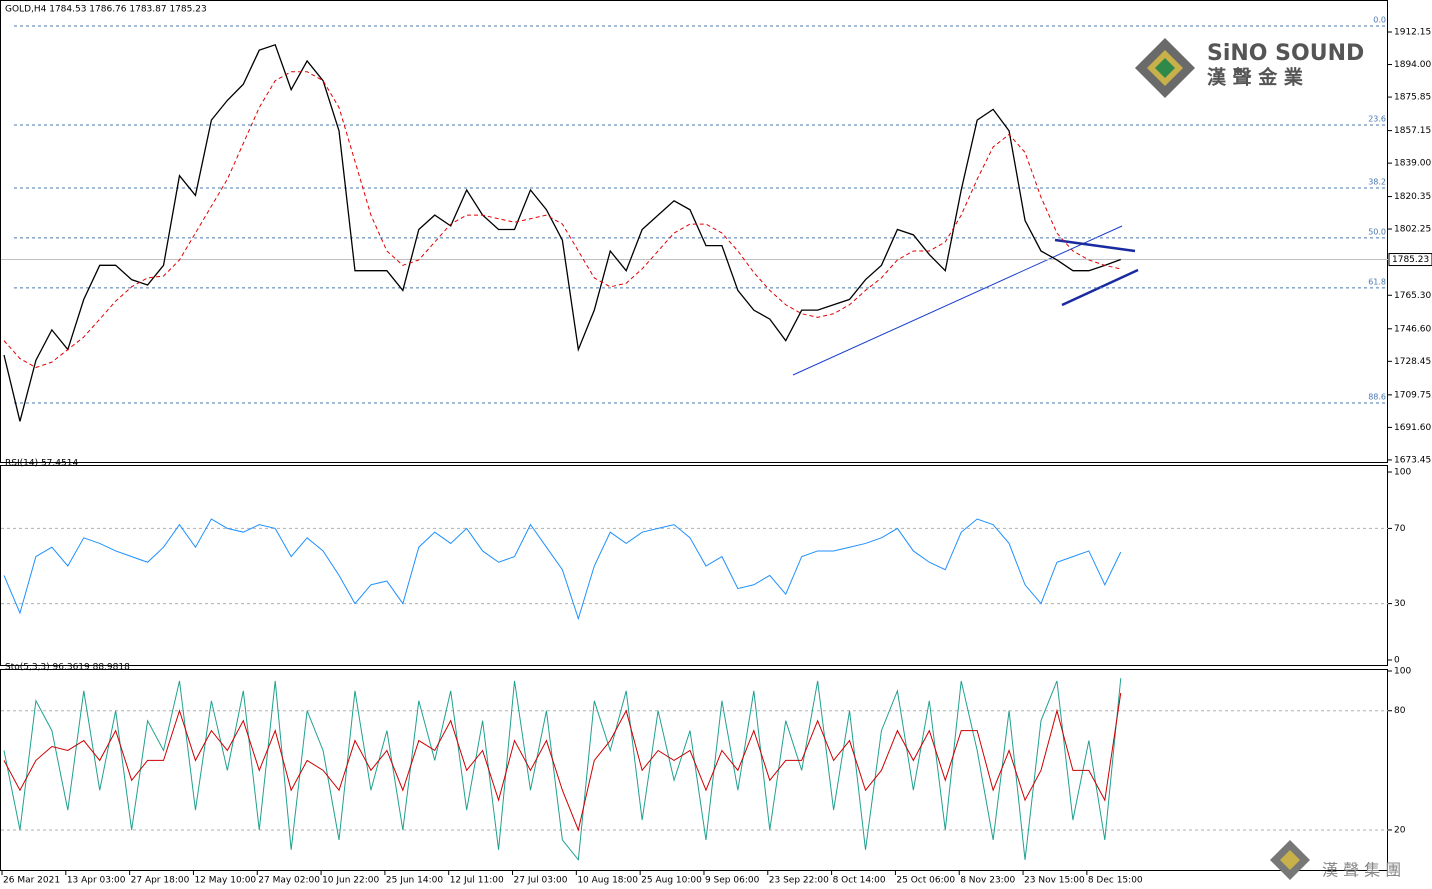 This screenshot has width=1432, height=889. Describe the element at coordinates (1412, 131) in the screenshot. I see `y-tick-label: 1857.15` at that location.